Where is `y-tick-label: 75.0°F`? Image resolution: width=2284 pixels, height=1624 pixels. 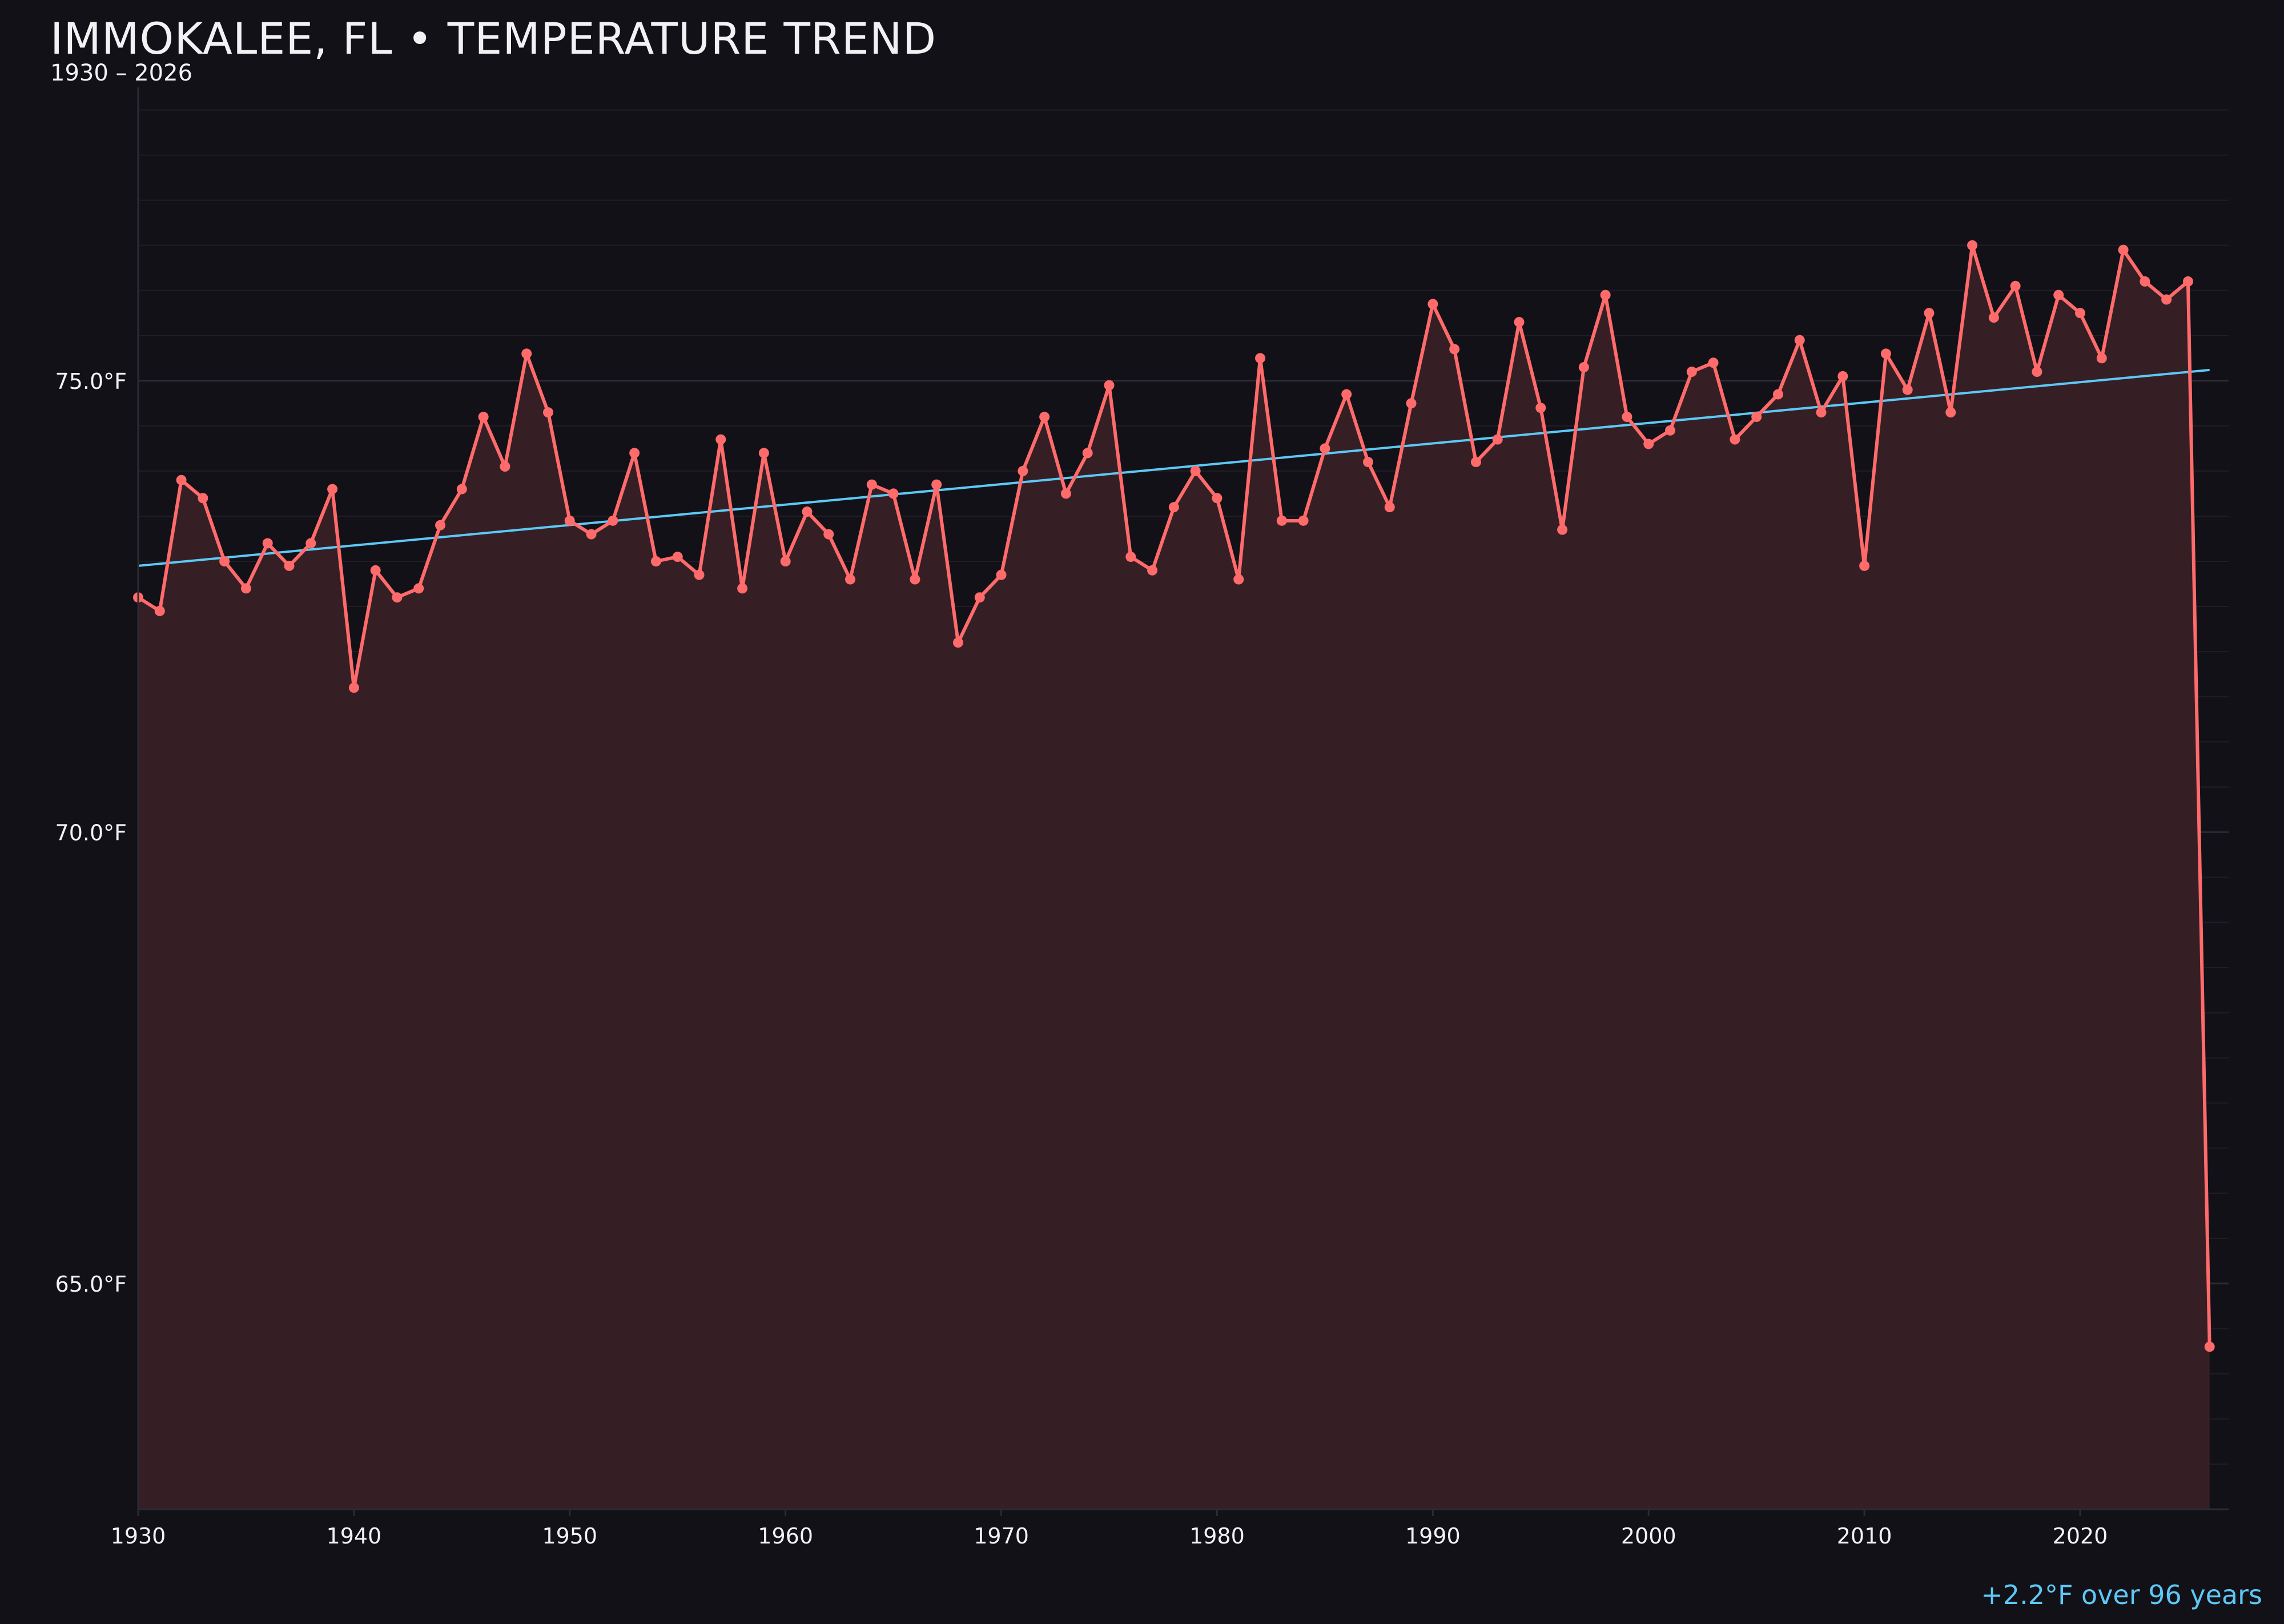
y-tick-label: 75.0°F is located at coordinates (91, 381).